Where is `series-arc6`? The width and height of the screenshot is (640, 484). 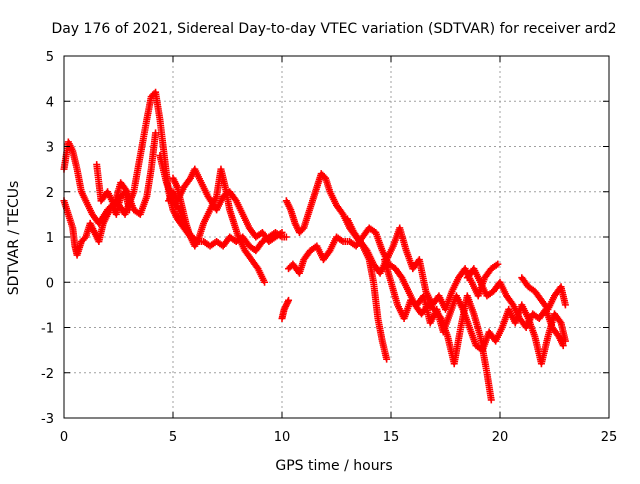 series-arc6 is located at coordinates (225, 205).